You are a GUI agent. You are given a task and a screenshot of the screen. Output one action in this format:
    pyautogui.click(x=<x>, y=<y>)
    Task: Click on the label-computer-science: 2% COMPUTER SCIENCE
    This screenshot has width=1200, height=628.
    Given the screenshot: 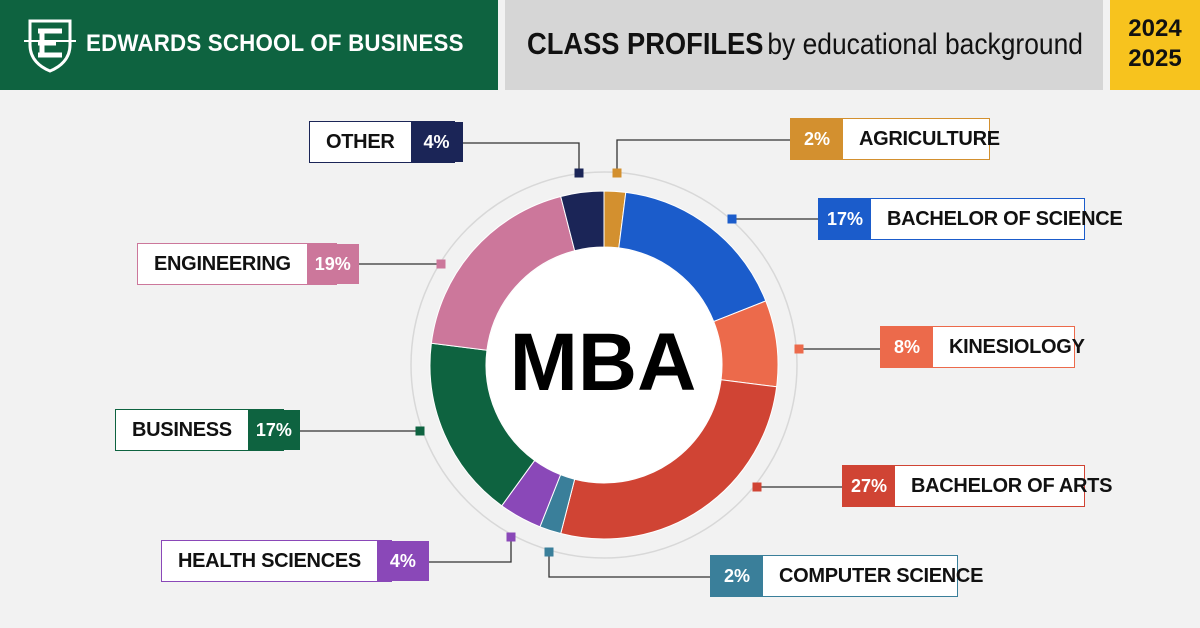 What is the action you would take?
    pyautogui.click(x=846, y=576)
    